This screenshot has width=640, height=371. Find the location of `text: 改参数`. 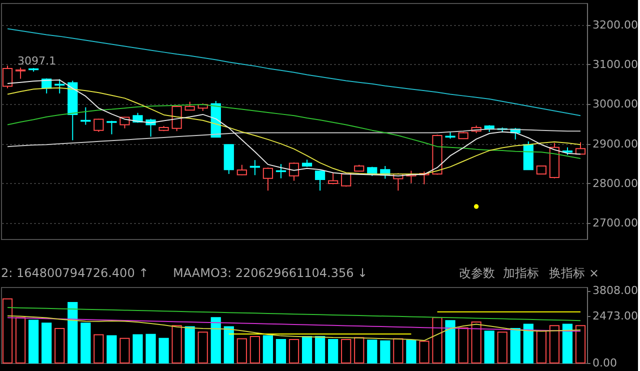

text: 改参数 is located at coordinates (477, 273).